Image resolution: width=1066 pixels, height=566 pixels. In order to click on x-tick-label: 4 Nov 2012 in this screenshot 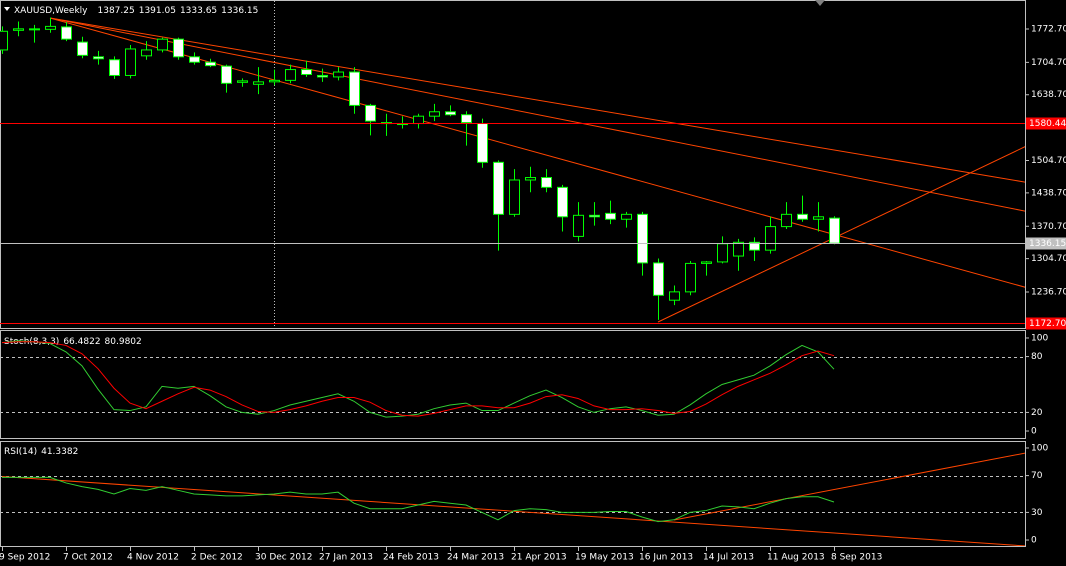, I will do `click(153, 558)`.